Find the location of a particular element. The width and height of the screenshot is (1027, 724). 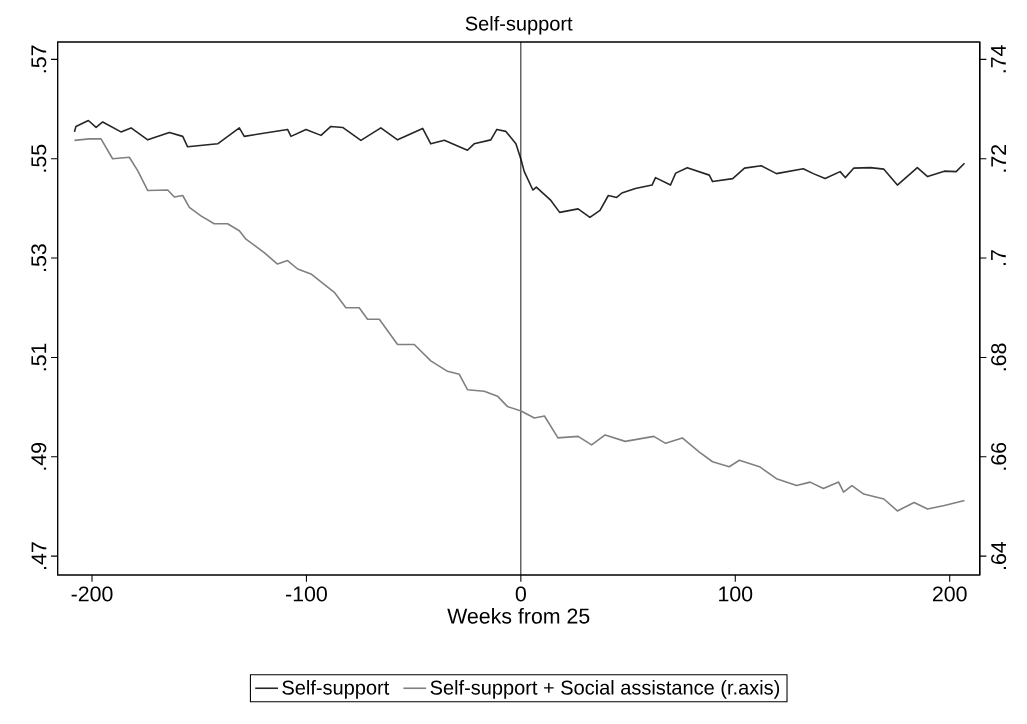

x-tick-label: 0 is located at coordinates (520, 594).